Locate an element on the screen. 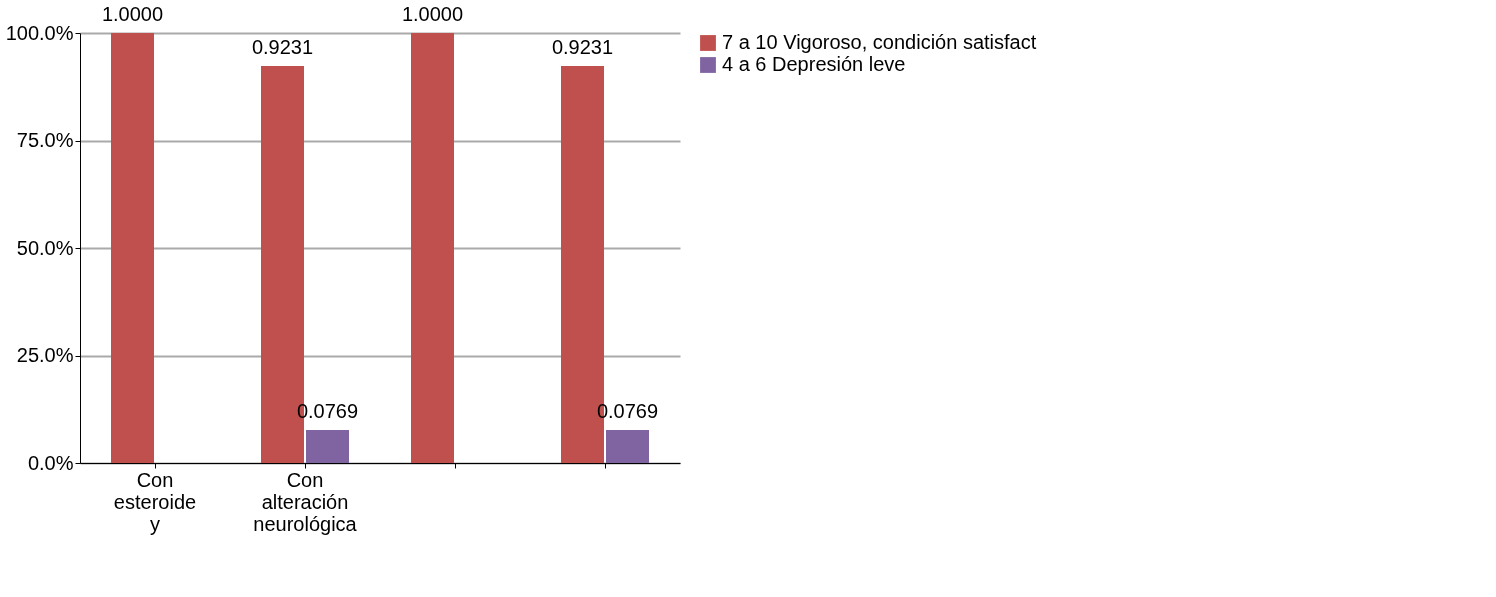  legend-label: 4 a 6 Depresión leve is located at coordinates (814, 64).